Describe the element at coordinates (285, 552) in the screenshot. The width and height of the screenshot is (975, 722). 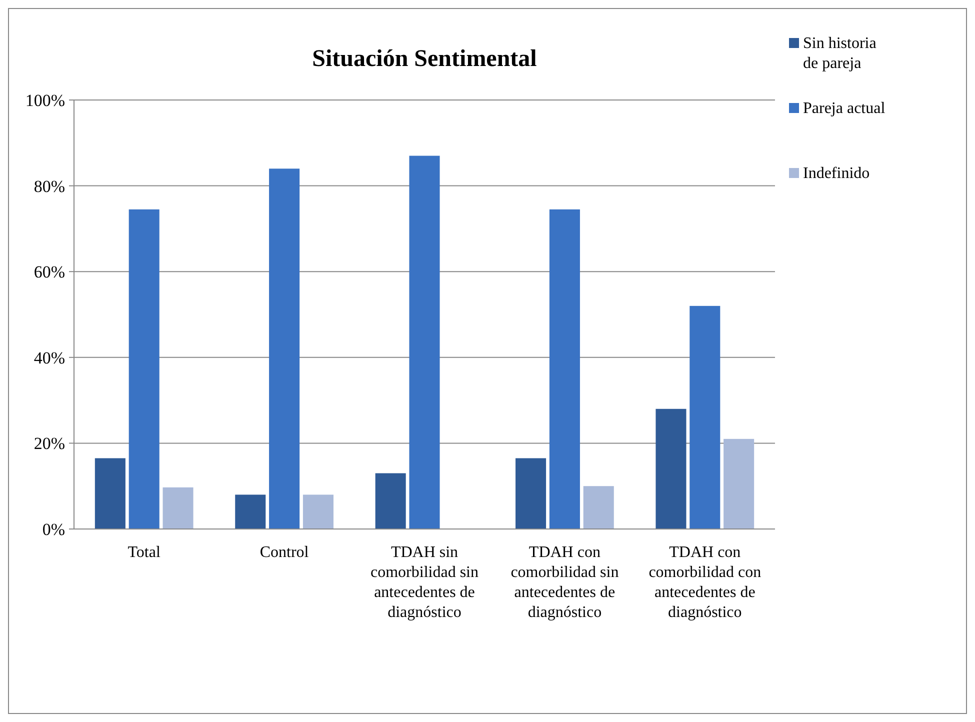
I see `x-tick-label: Control` at that location.